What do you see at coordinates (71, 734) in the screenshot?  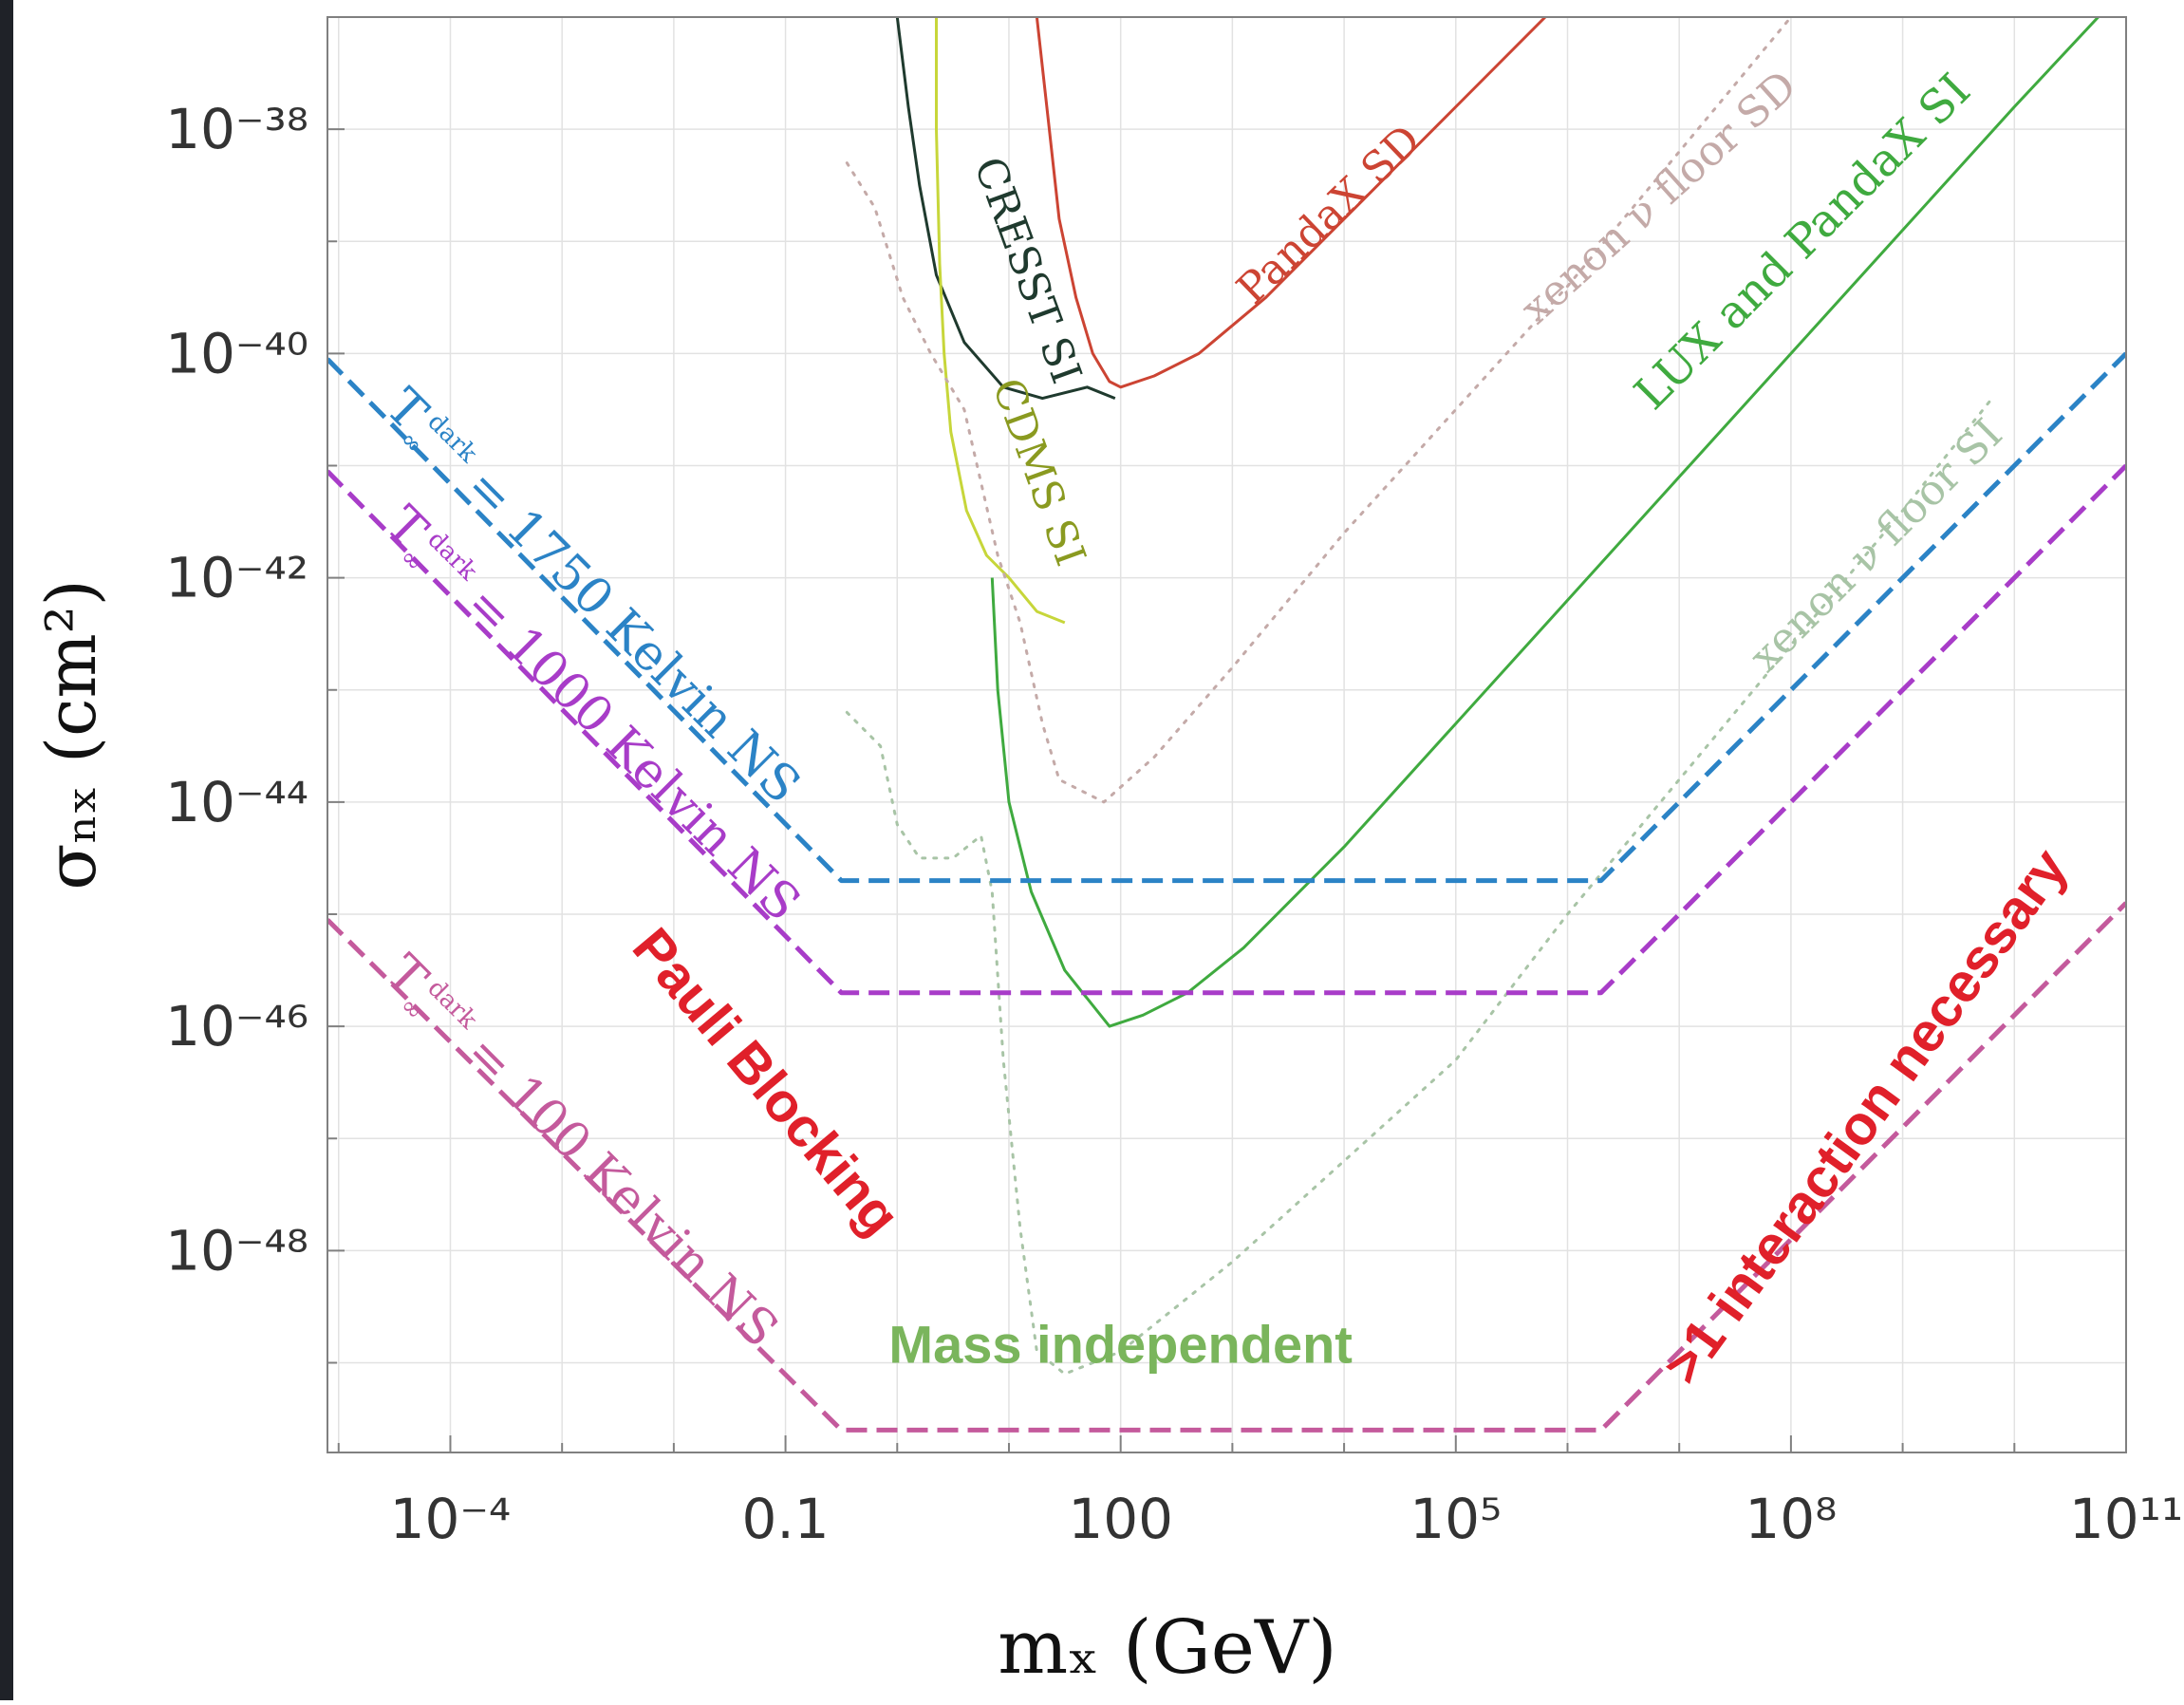 I see `y-axis-label: σₙₓ (cm²)` at bounding box center [71, 734].